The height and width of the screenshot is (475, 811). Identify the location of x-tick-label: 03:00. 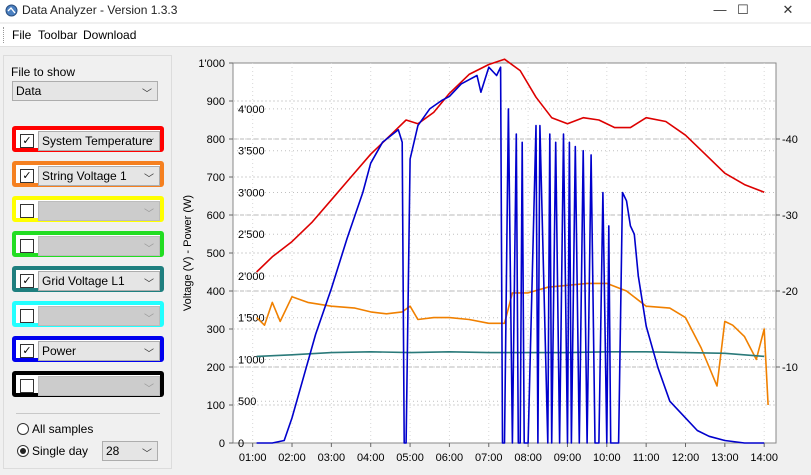
(332, 458).